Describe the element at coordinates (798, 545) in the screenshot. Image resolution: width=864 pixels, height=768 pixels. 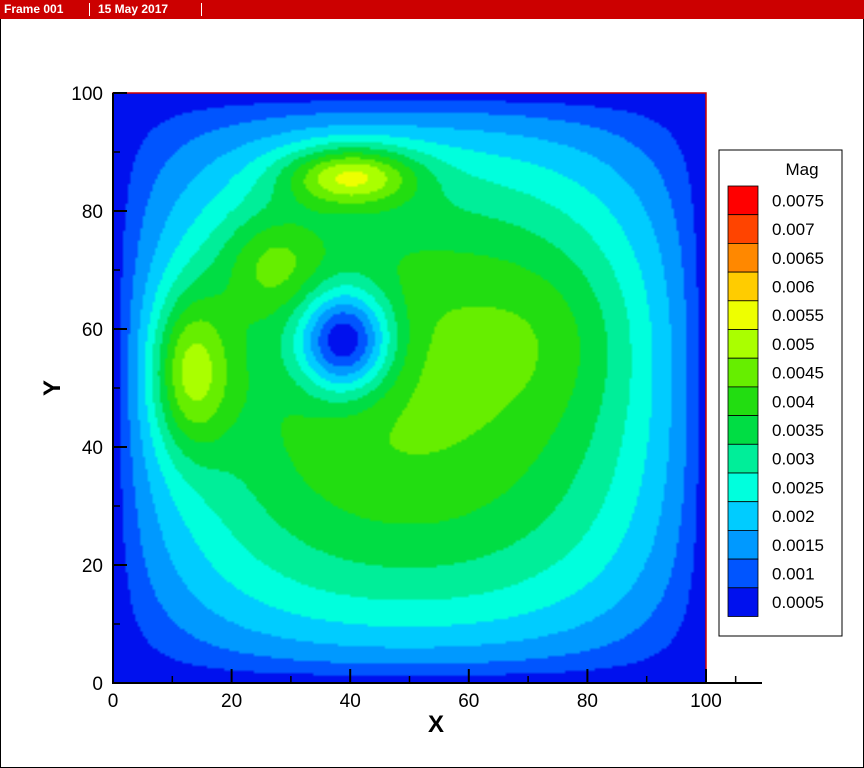
I see `legend-label: 0.0015` at that location.